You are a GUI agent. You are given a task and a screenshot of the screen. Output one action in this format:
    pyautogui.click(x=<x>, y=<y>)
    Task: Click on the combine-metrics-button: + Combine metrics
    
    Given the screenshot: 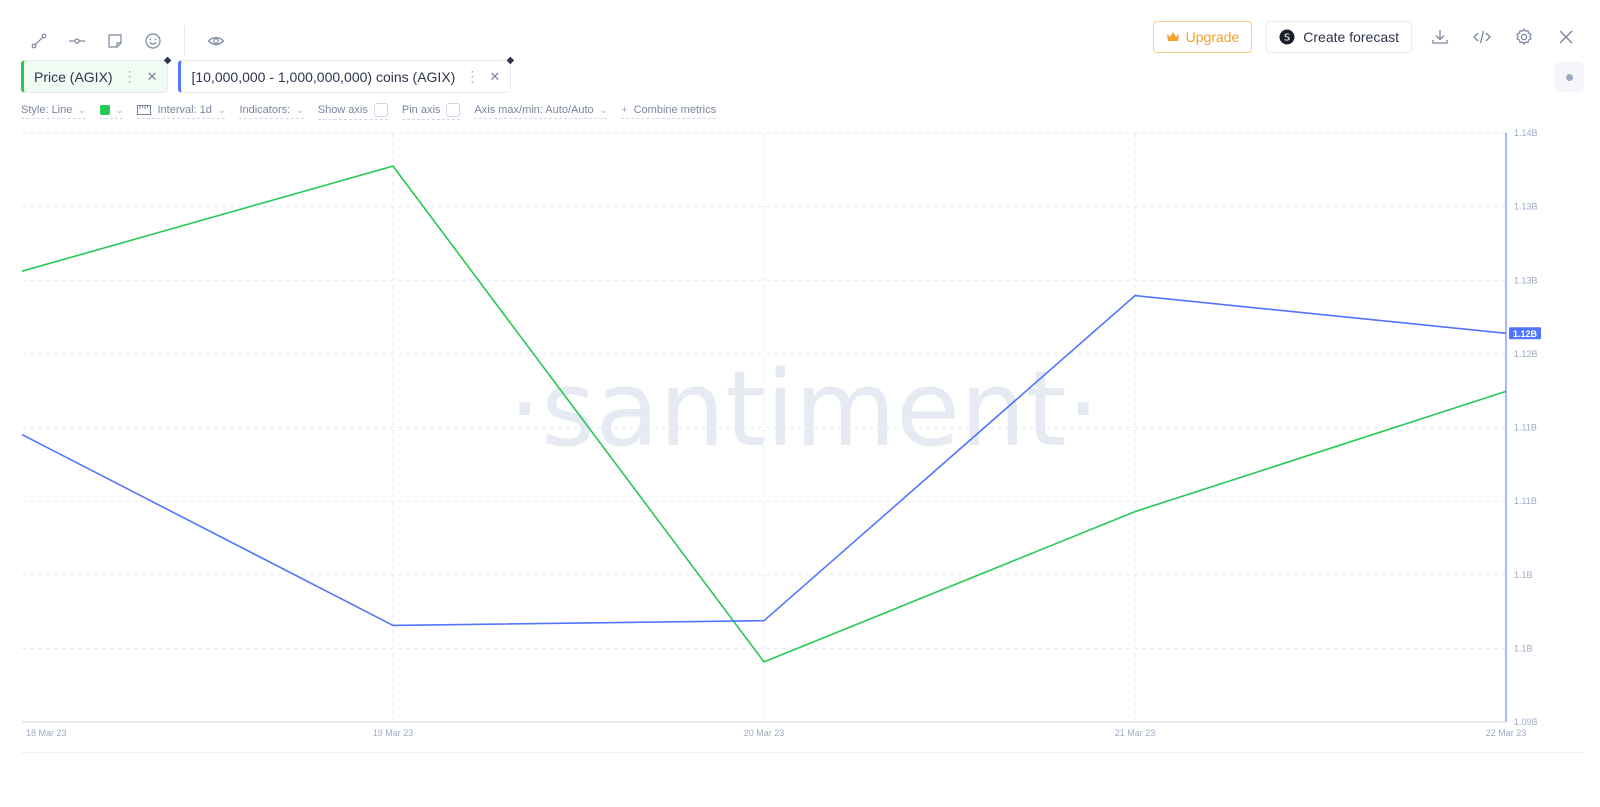 What is the action you would take?
    pyautogui.click(x=669, y=111)
    